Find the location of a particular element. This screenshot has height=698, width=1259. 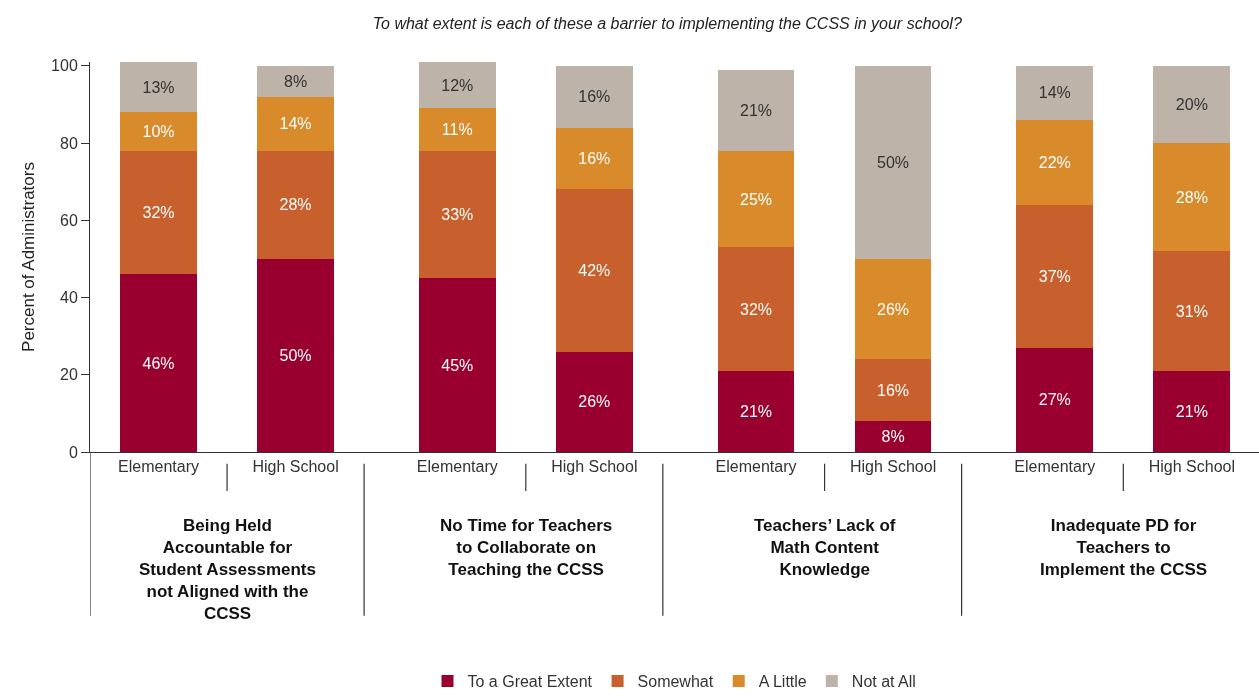

data-label: 13% is located at coordinates (158, 87).